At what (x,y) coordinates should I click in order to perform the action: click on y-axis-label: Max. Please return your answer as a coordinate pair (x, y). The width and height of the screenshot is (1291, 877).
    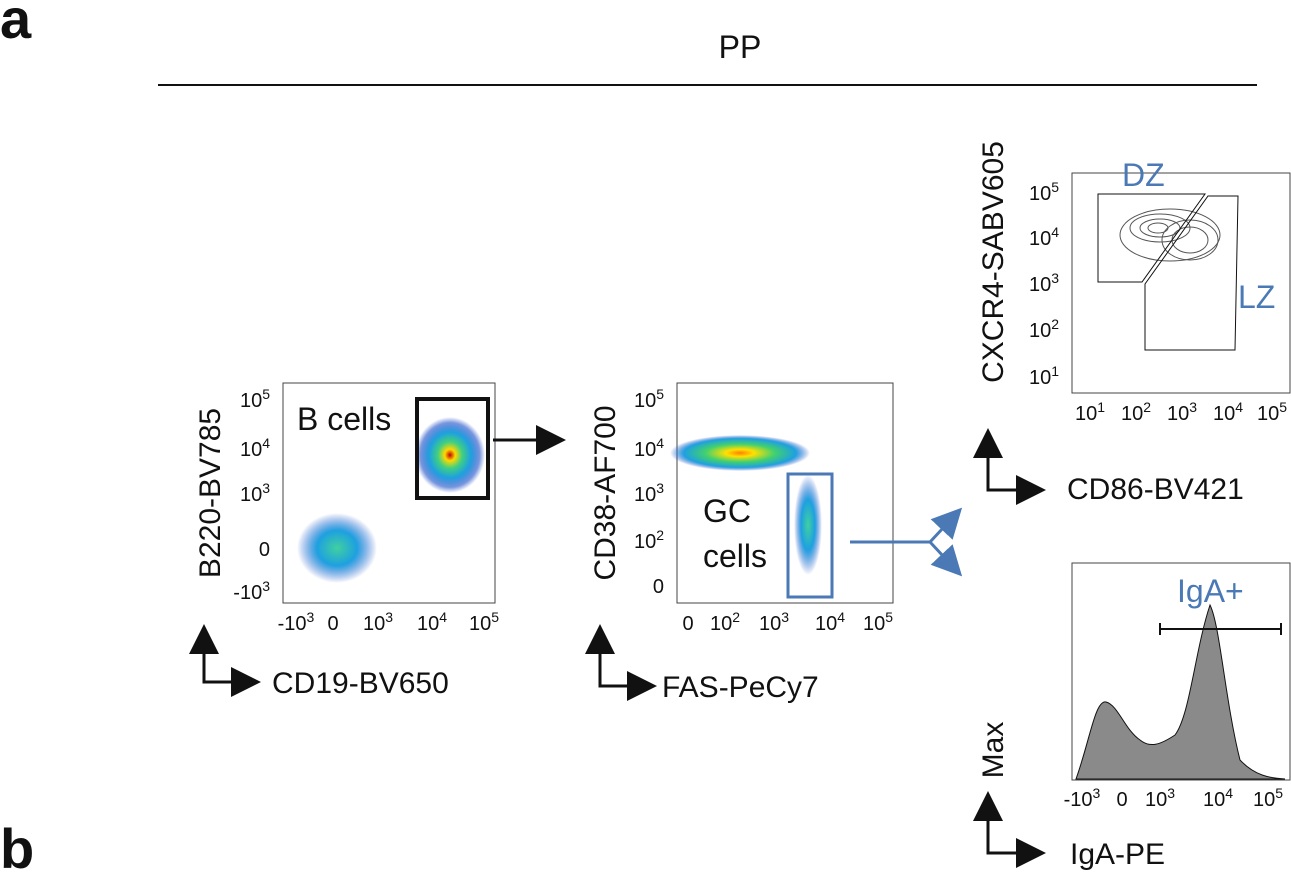
    Looking at the image, I should click on (993, 750).